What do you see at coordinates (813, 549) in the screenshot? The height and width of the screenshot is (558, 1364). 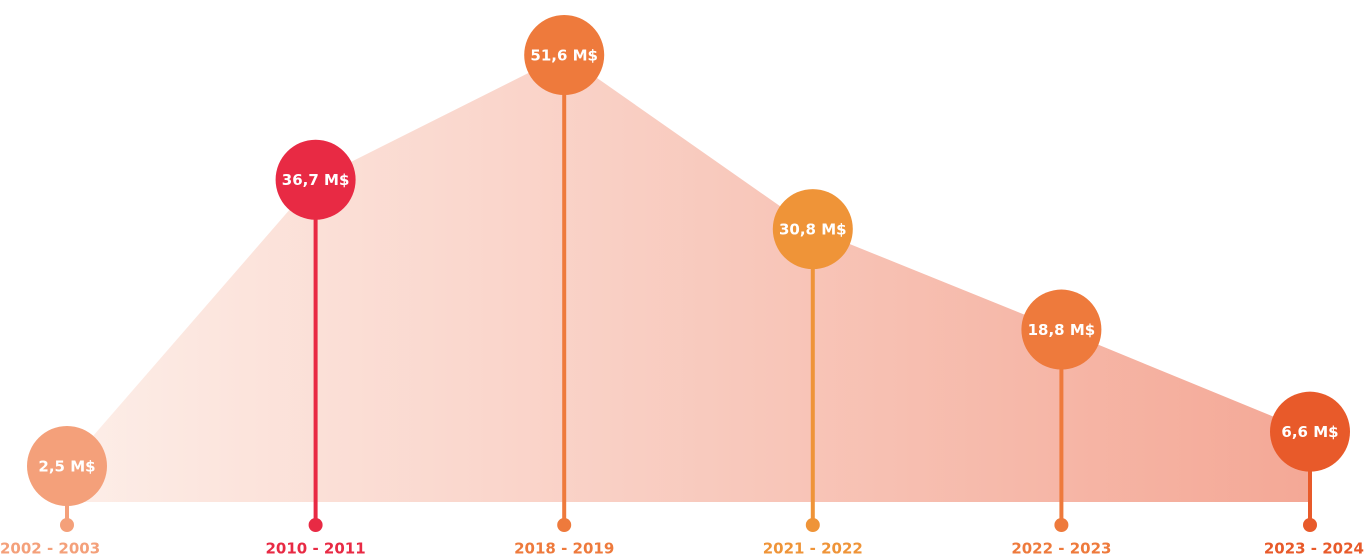 I see `category-label: 2021 - 2022` at bounding box center [813, 549].